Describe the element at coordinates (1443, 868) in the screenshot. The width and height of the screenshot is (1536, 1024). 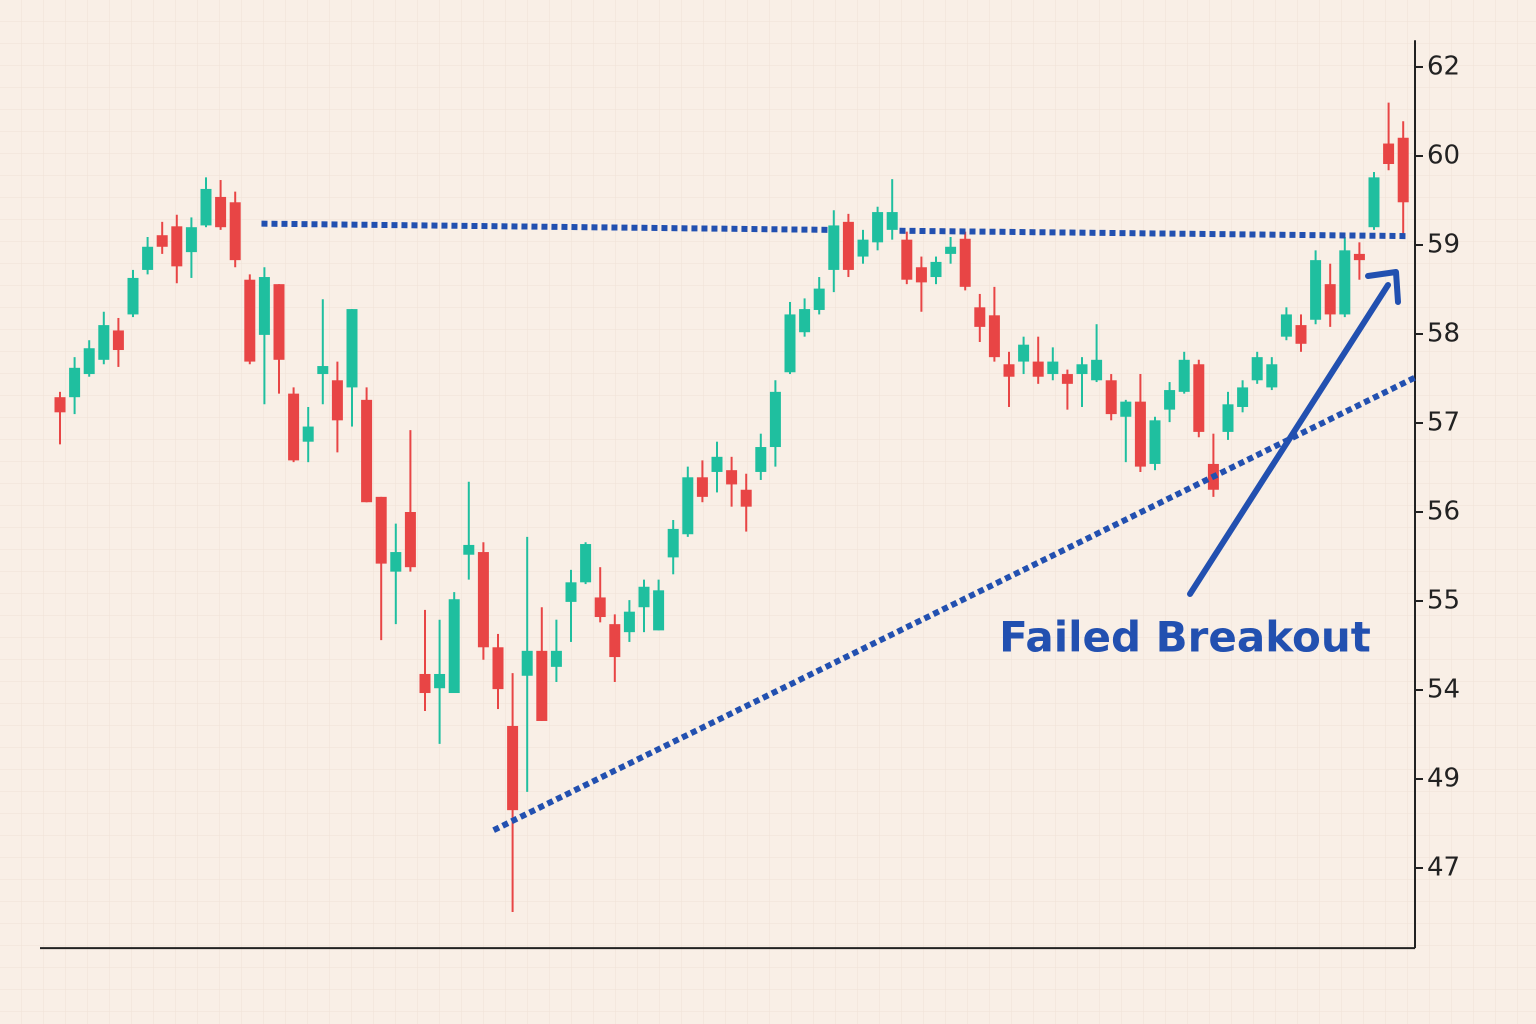
I see `y-tick-label: 47` at that location.